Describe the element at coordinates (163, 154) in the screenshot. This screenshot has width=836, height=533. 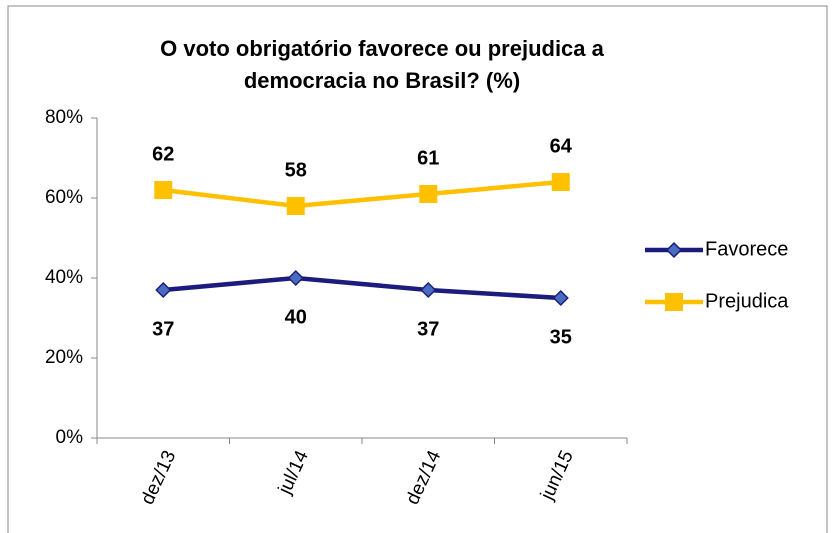
I see `data-label: 62` at that location.